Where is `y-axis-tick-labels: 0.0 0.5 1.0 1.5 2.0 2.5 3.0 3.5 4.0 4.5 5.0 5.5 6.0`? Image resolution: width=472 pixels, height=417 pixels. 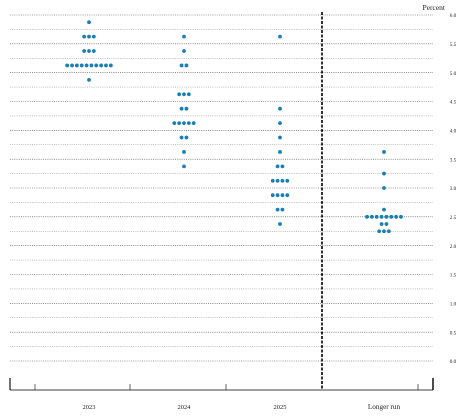
y-axis-tick-labels: 0.0 0.5 1.0 1.5 2.0 2.5 3.0 3.5 4.0 4.5 5.0 5.5 6.0 is located at coordinates (453, 189).